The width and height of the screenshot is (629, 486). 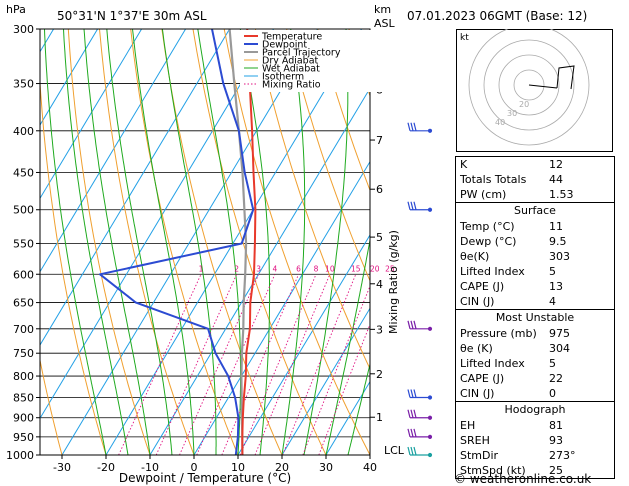 I want to click on surface-row: CAPE (J) 13, so click(x=535, y=286).